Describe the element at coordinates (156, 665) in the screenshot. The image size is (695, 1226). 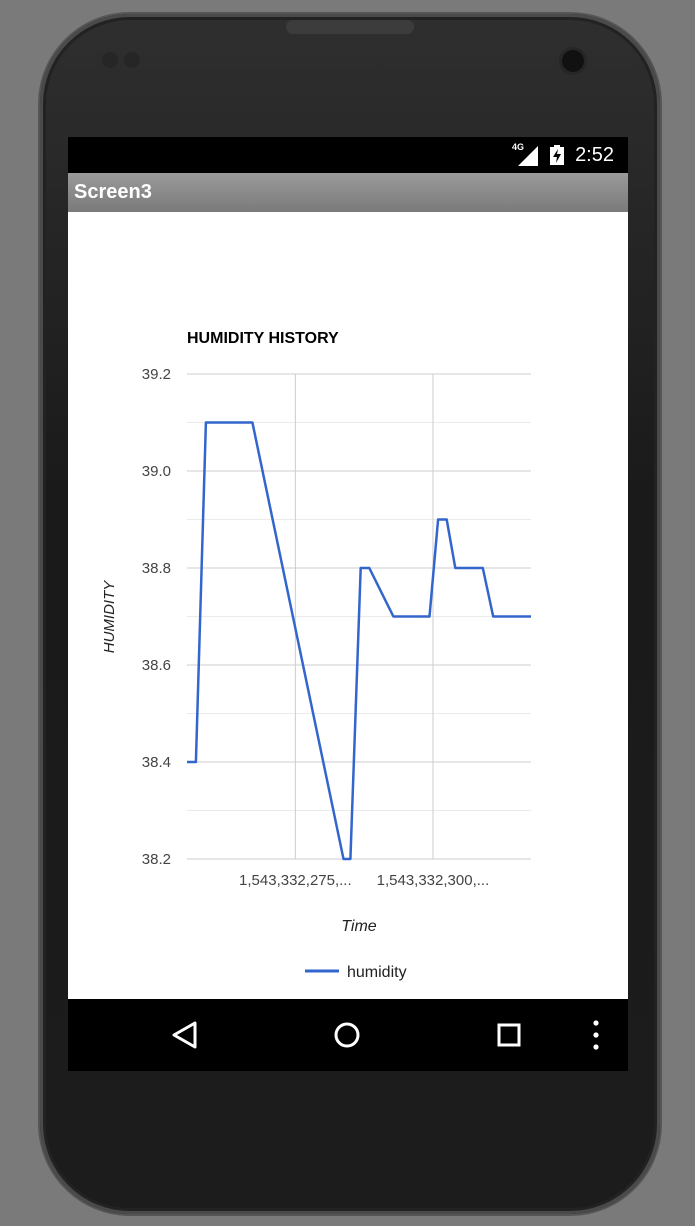
I see `y-tick-label: 38.6` at that location.